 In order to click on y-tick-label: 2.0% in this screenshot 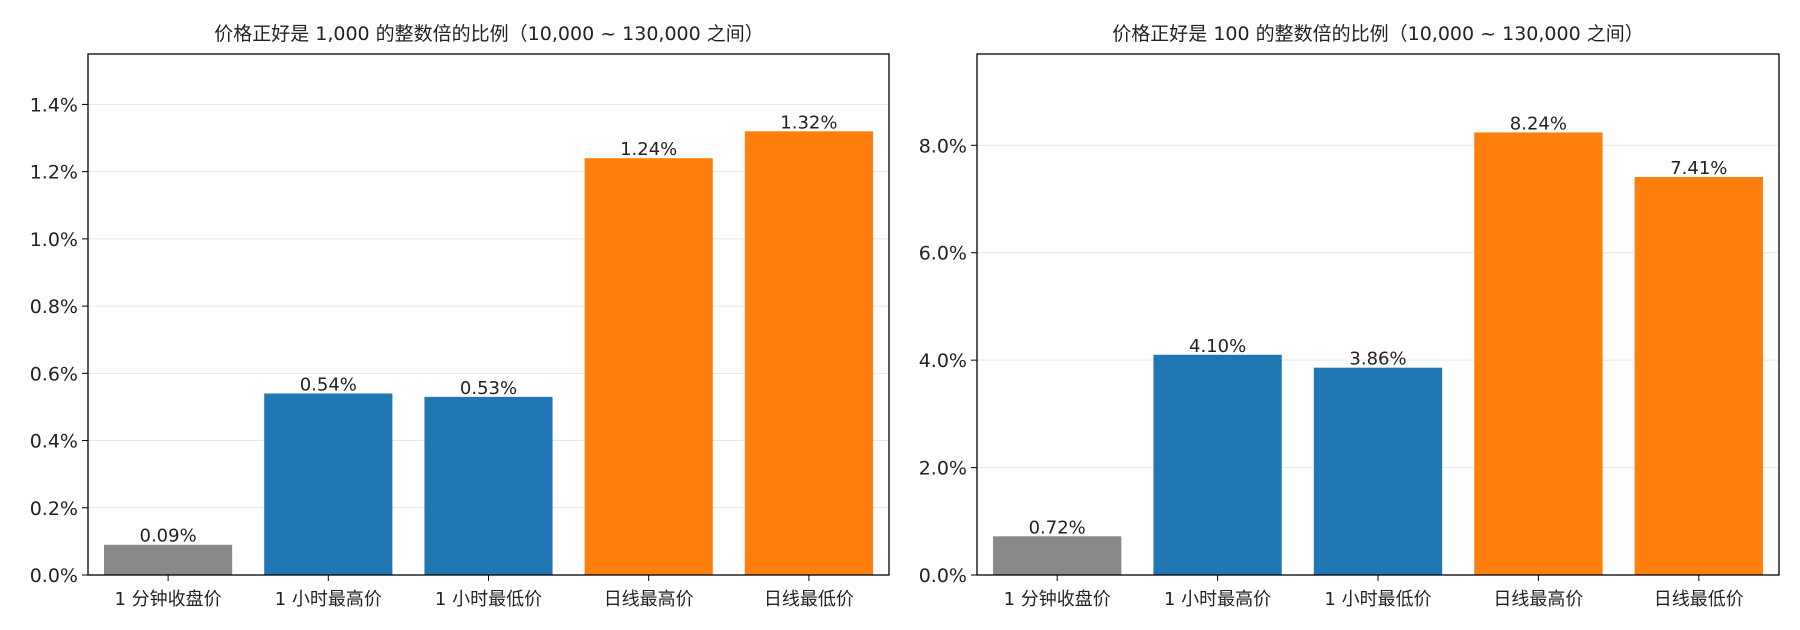, I will do `click(943, 469)`.